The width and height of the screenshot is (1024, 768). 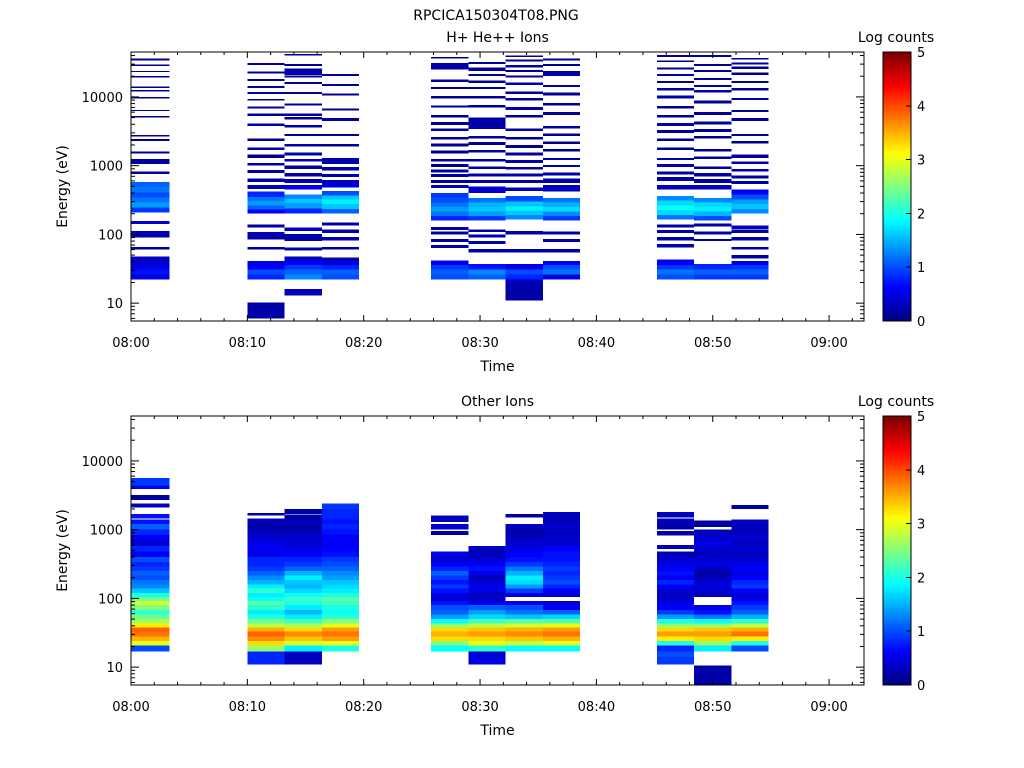 I want to click on x-tick-label: 08:50, so click(x=712, y=707).